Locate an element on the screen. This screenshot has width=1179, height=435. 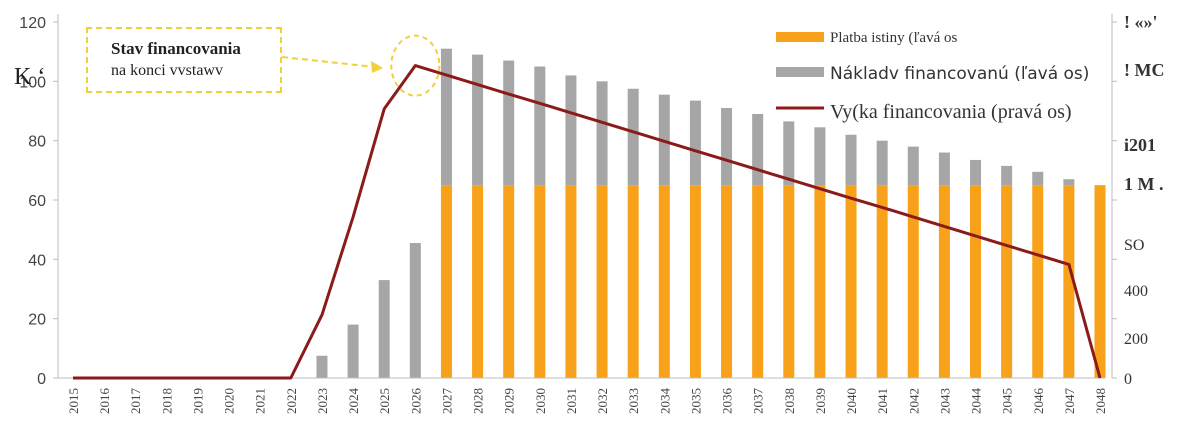
annotation-box is located at coordinates (184, 60).